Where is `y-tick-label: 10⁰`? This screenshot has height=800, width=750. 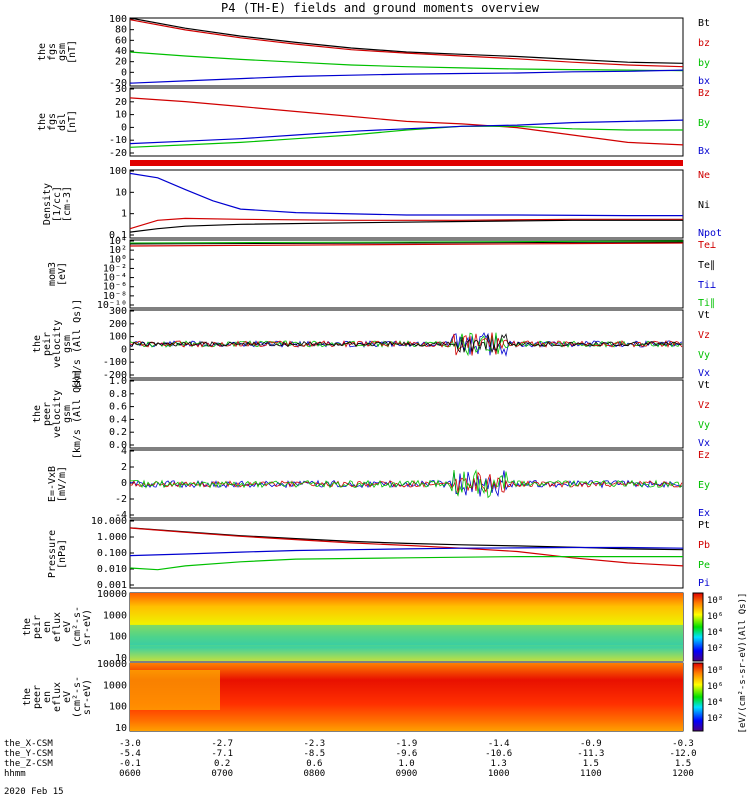
y-tick-label: 10⁰ is located at coordinates (118, 259).